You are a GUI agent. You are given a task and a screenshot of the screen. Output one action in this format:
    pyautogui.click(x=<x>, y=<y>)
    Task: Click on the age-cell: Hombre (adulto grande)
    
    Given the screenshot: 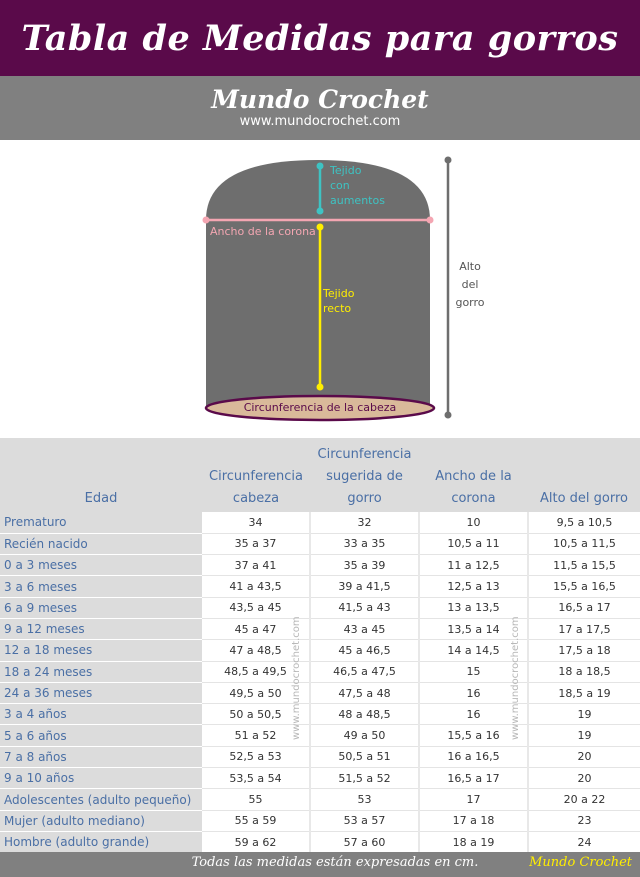 What is the action you would take?
    pyautogui.click(x=101, y=842)
    